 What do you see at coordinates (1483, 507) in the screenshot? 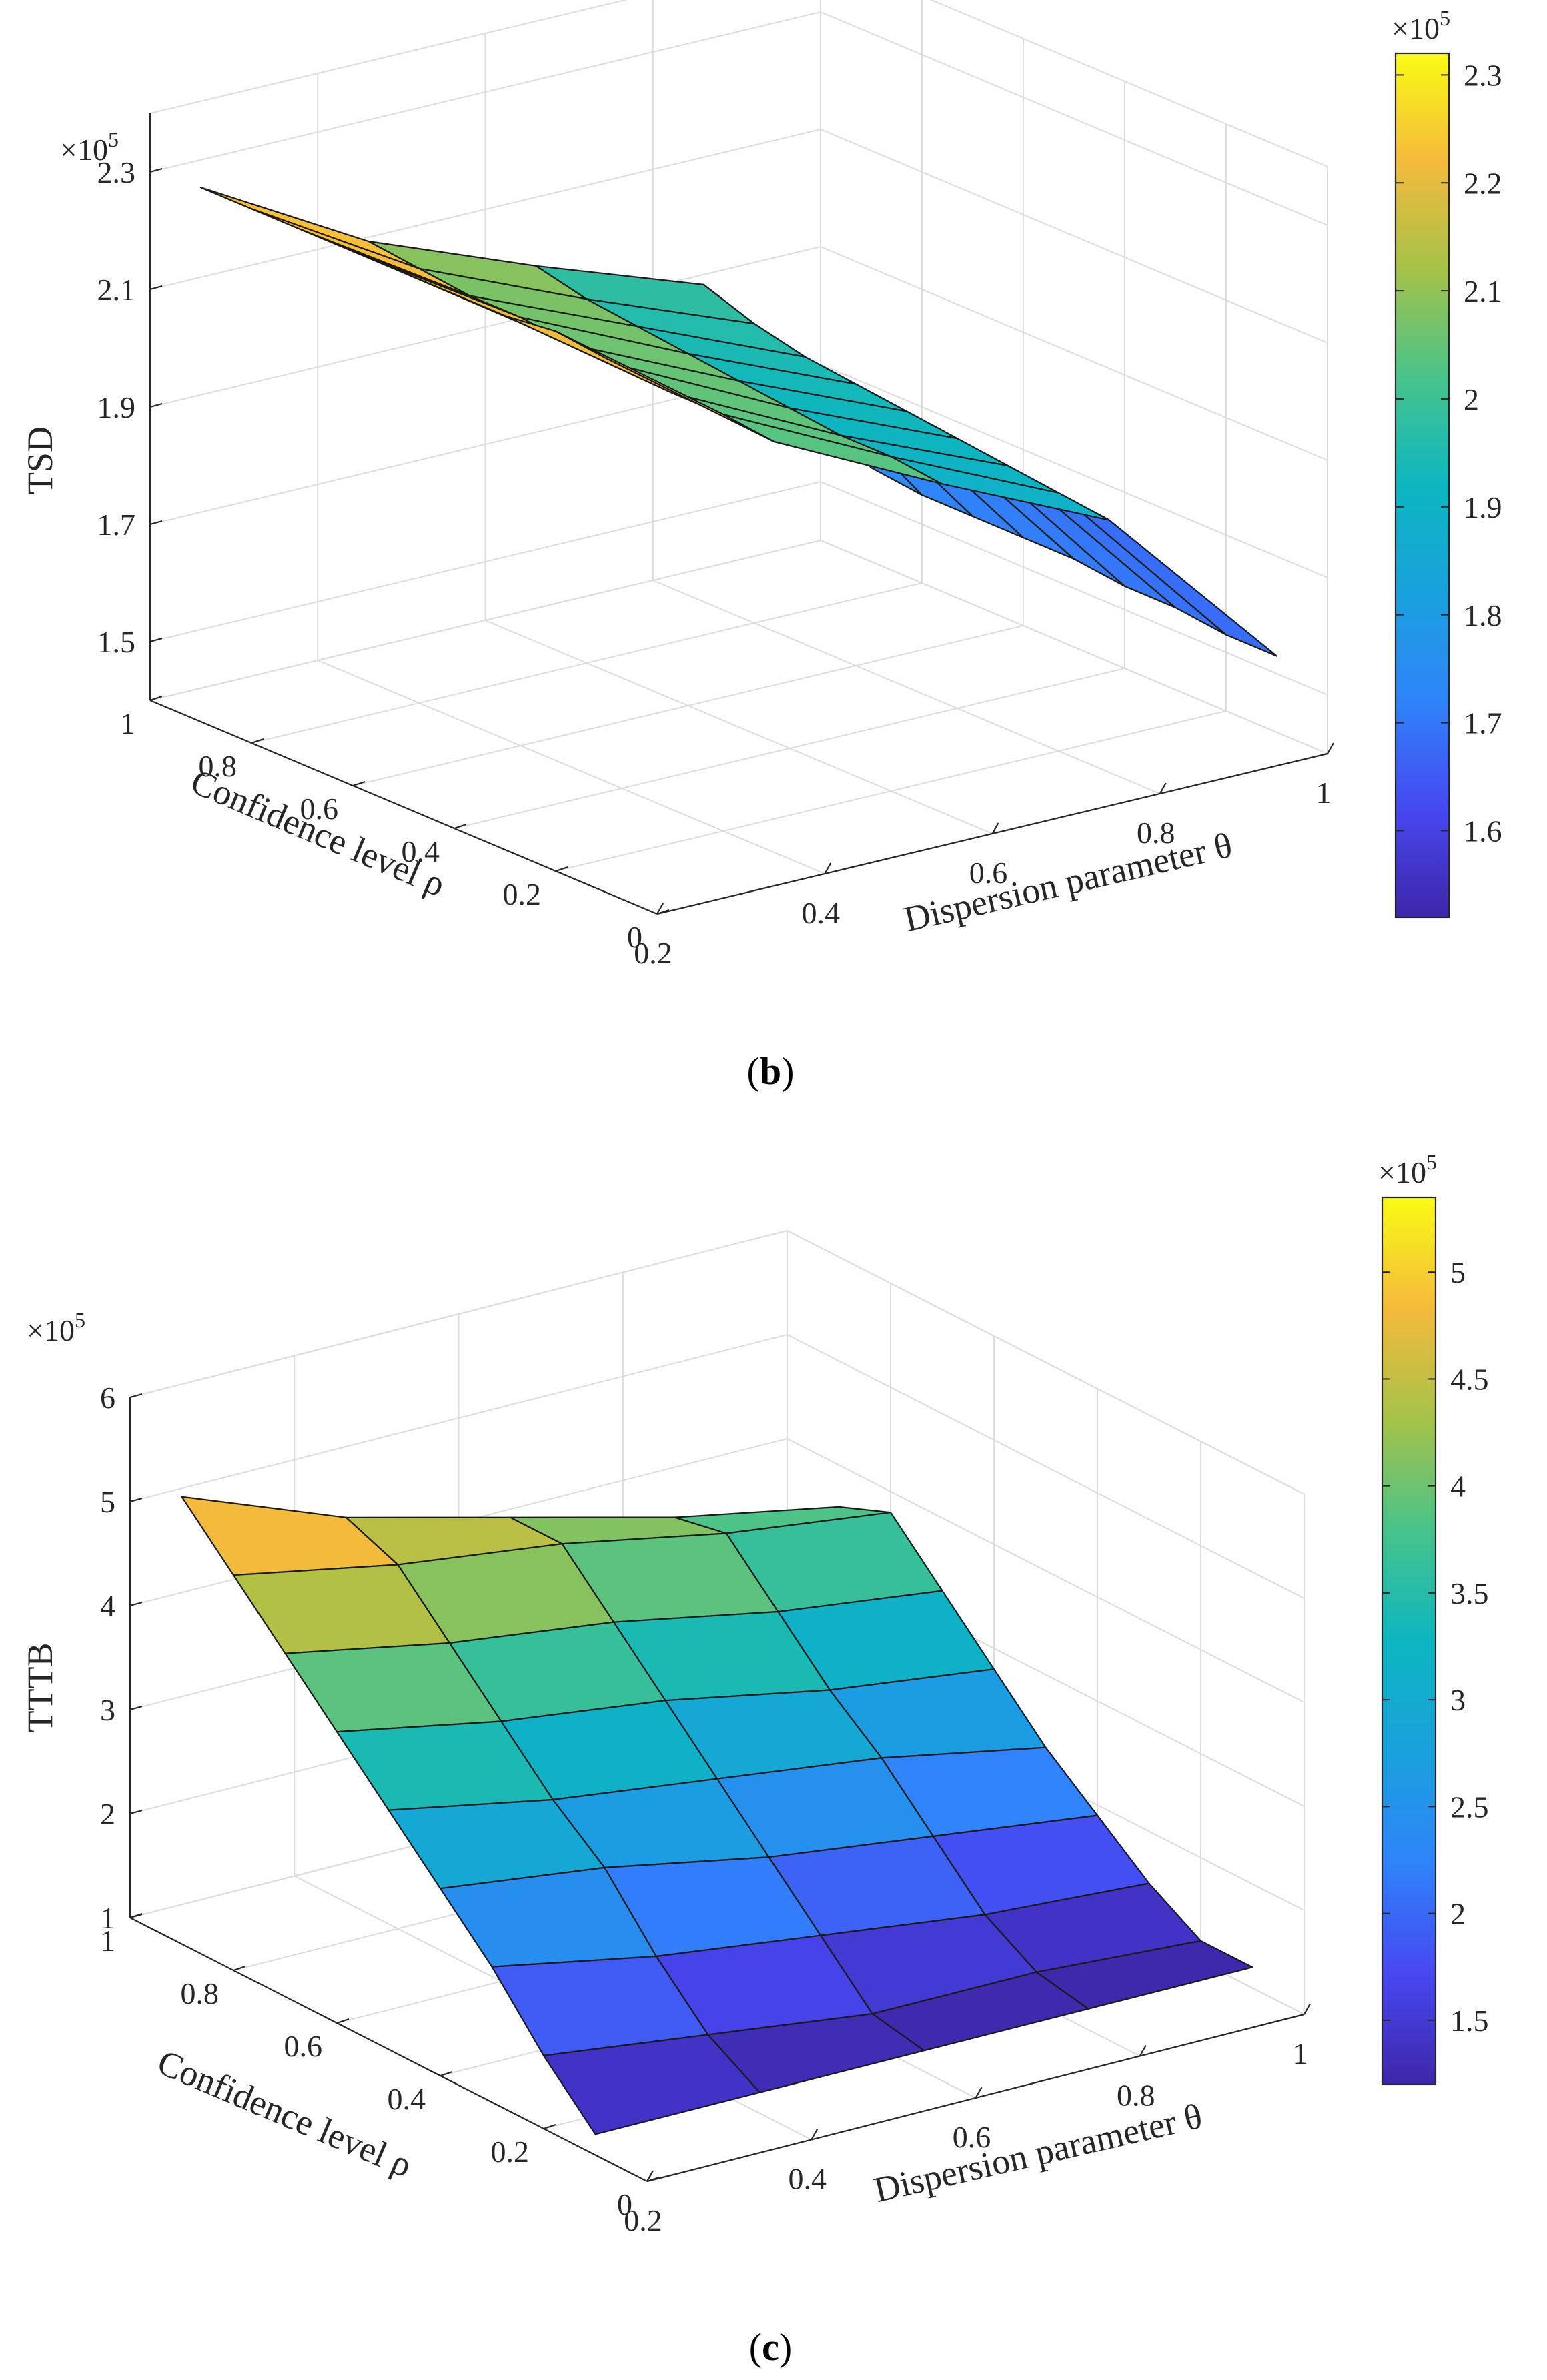
I see `b-colorbar-tick-label: 1.9` at bounding box center [1483, 507].